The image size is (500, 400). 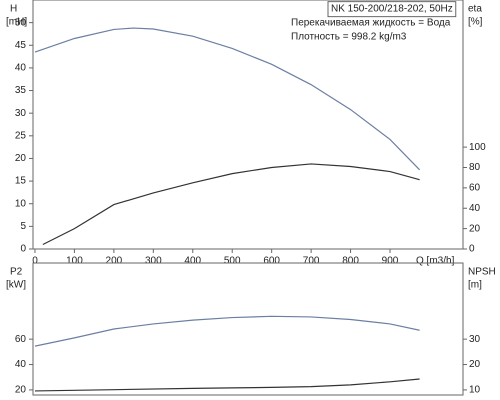 What do you see at coordinates (371, 23) in the screenshot?
I see `annotation: Перекачиваемая жидкость = Вода` at bounding box center [371, 23].